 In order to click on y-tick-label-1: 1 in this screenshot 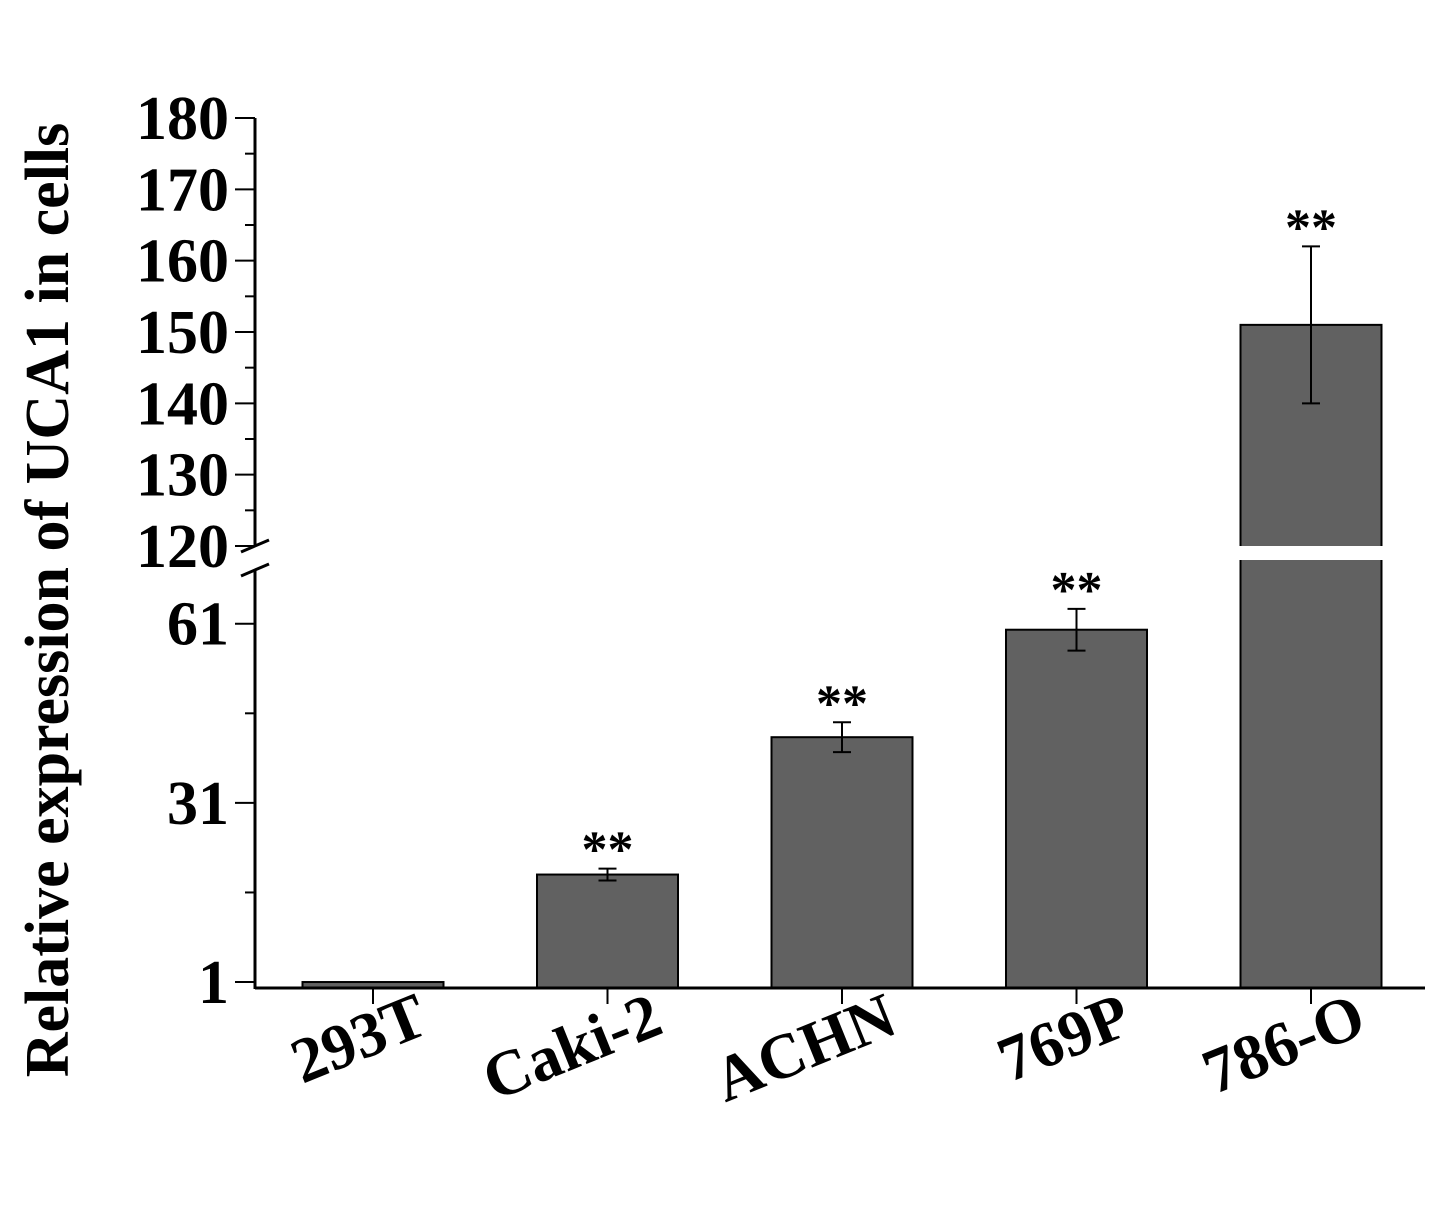, I will do `click(213, 983)`.